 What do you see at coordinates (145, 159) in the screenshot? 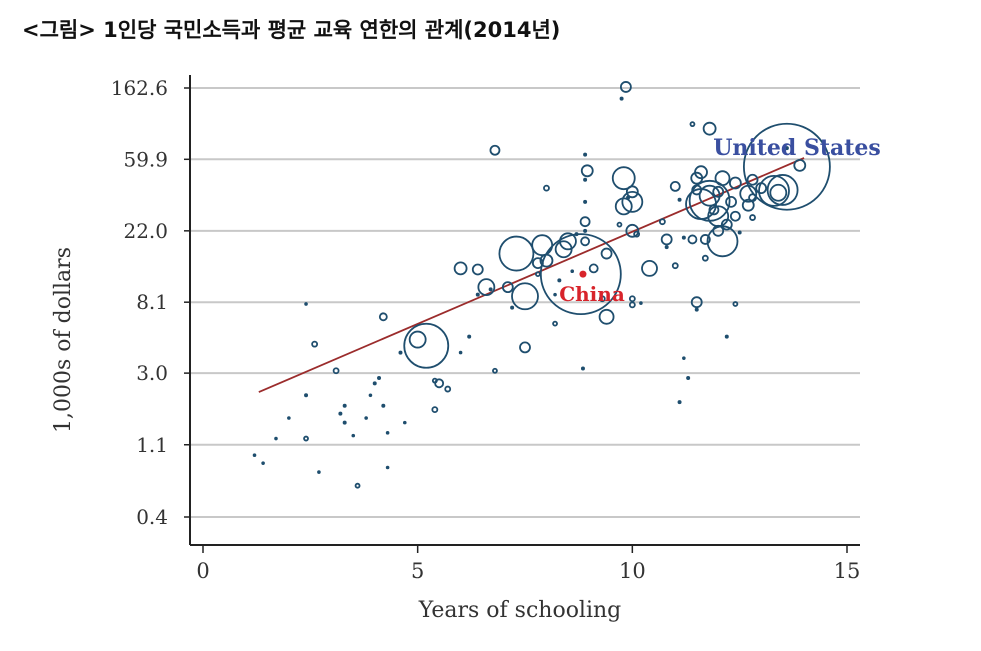
I see `y-tick-label: 59.9` at bounding box center [145, 159].